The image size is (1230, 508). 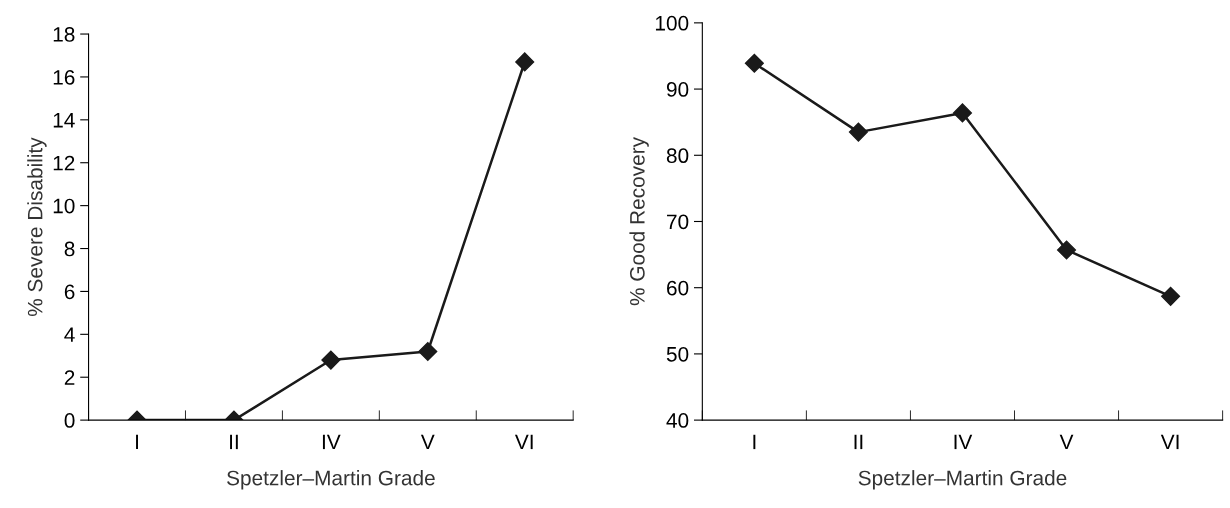 What do you see at coordinates (677, 156) in the screenshot?
I see `y-tick-label: 80` at bounding box center [677, 156].